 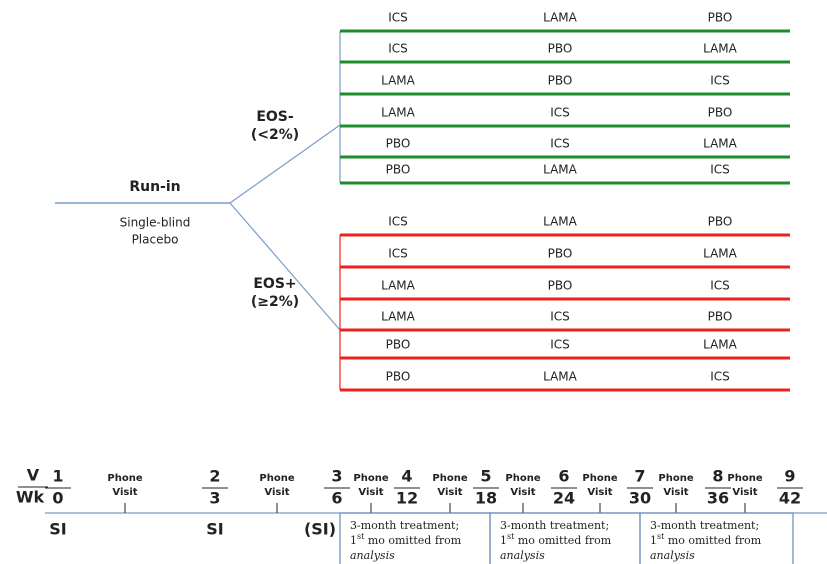 I want to click on visit-row-label: V, so click(x=33, y=475).